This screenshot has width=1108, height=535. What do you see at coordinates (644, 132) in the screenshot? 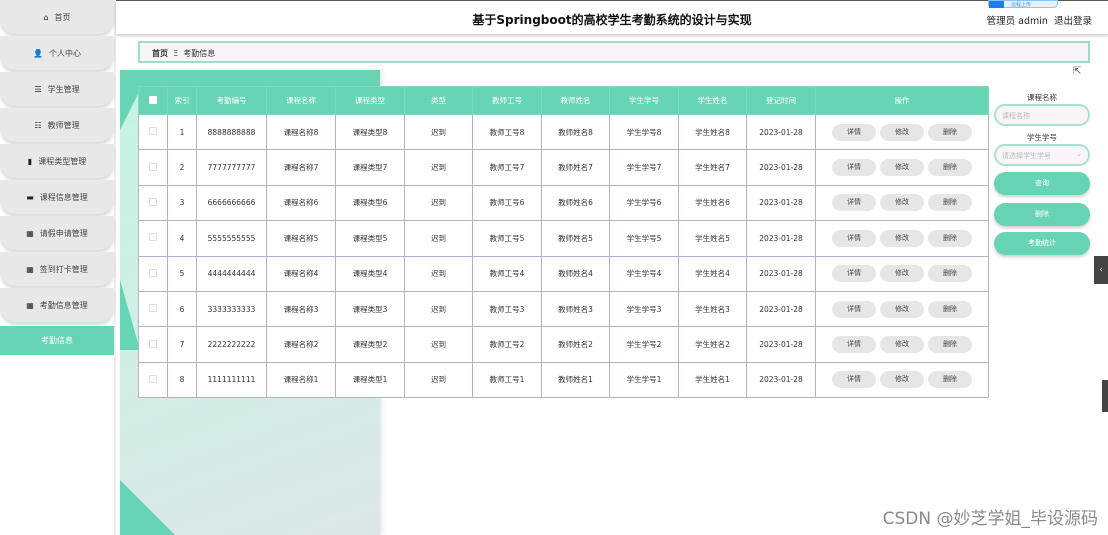
I see `table-cell: 学生学号8` at bounding box center [644, 132].